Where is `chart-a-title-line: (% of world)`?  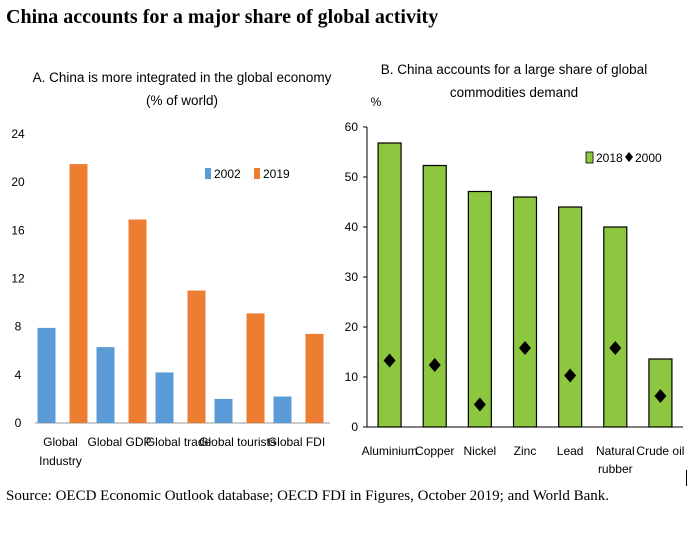
chart-a-title-line: (% of world) is located at coordinates (182, 100).